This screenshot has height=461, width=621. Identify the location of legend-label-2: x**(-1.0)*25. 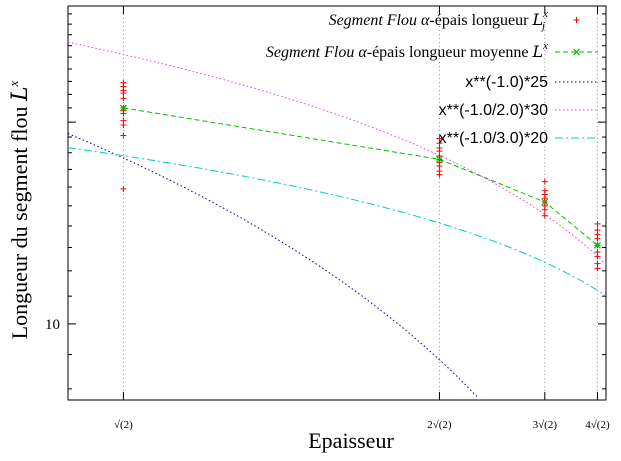
(506, 82).